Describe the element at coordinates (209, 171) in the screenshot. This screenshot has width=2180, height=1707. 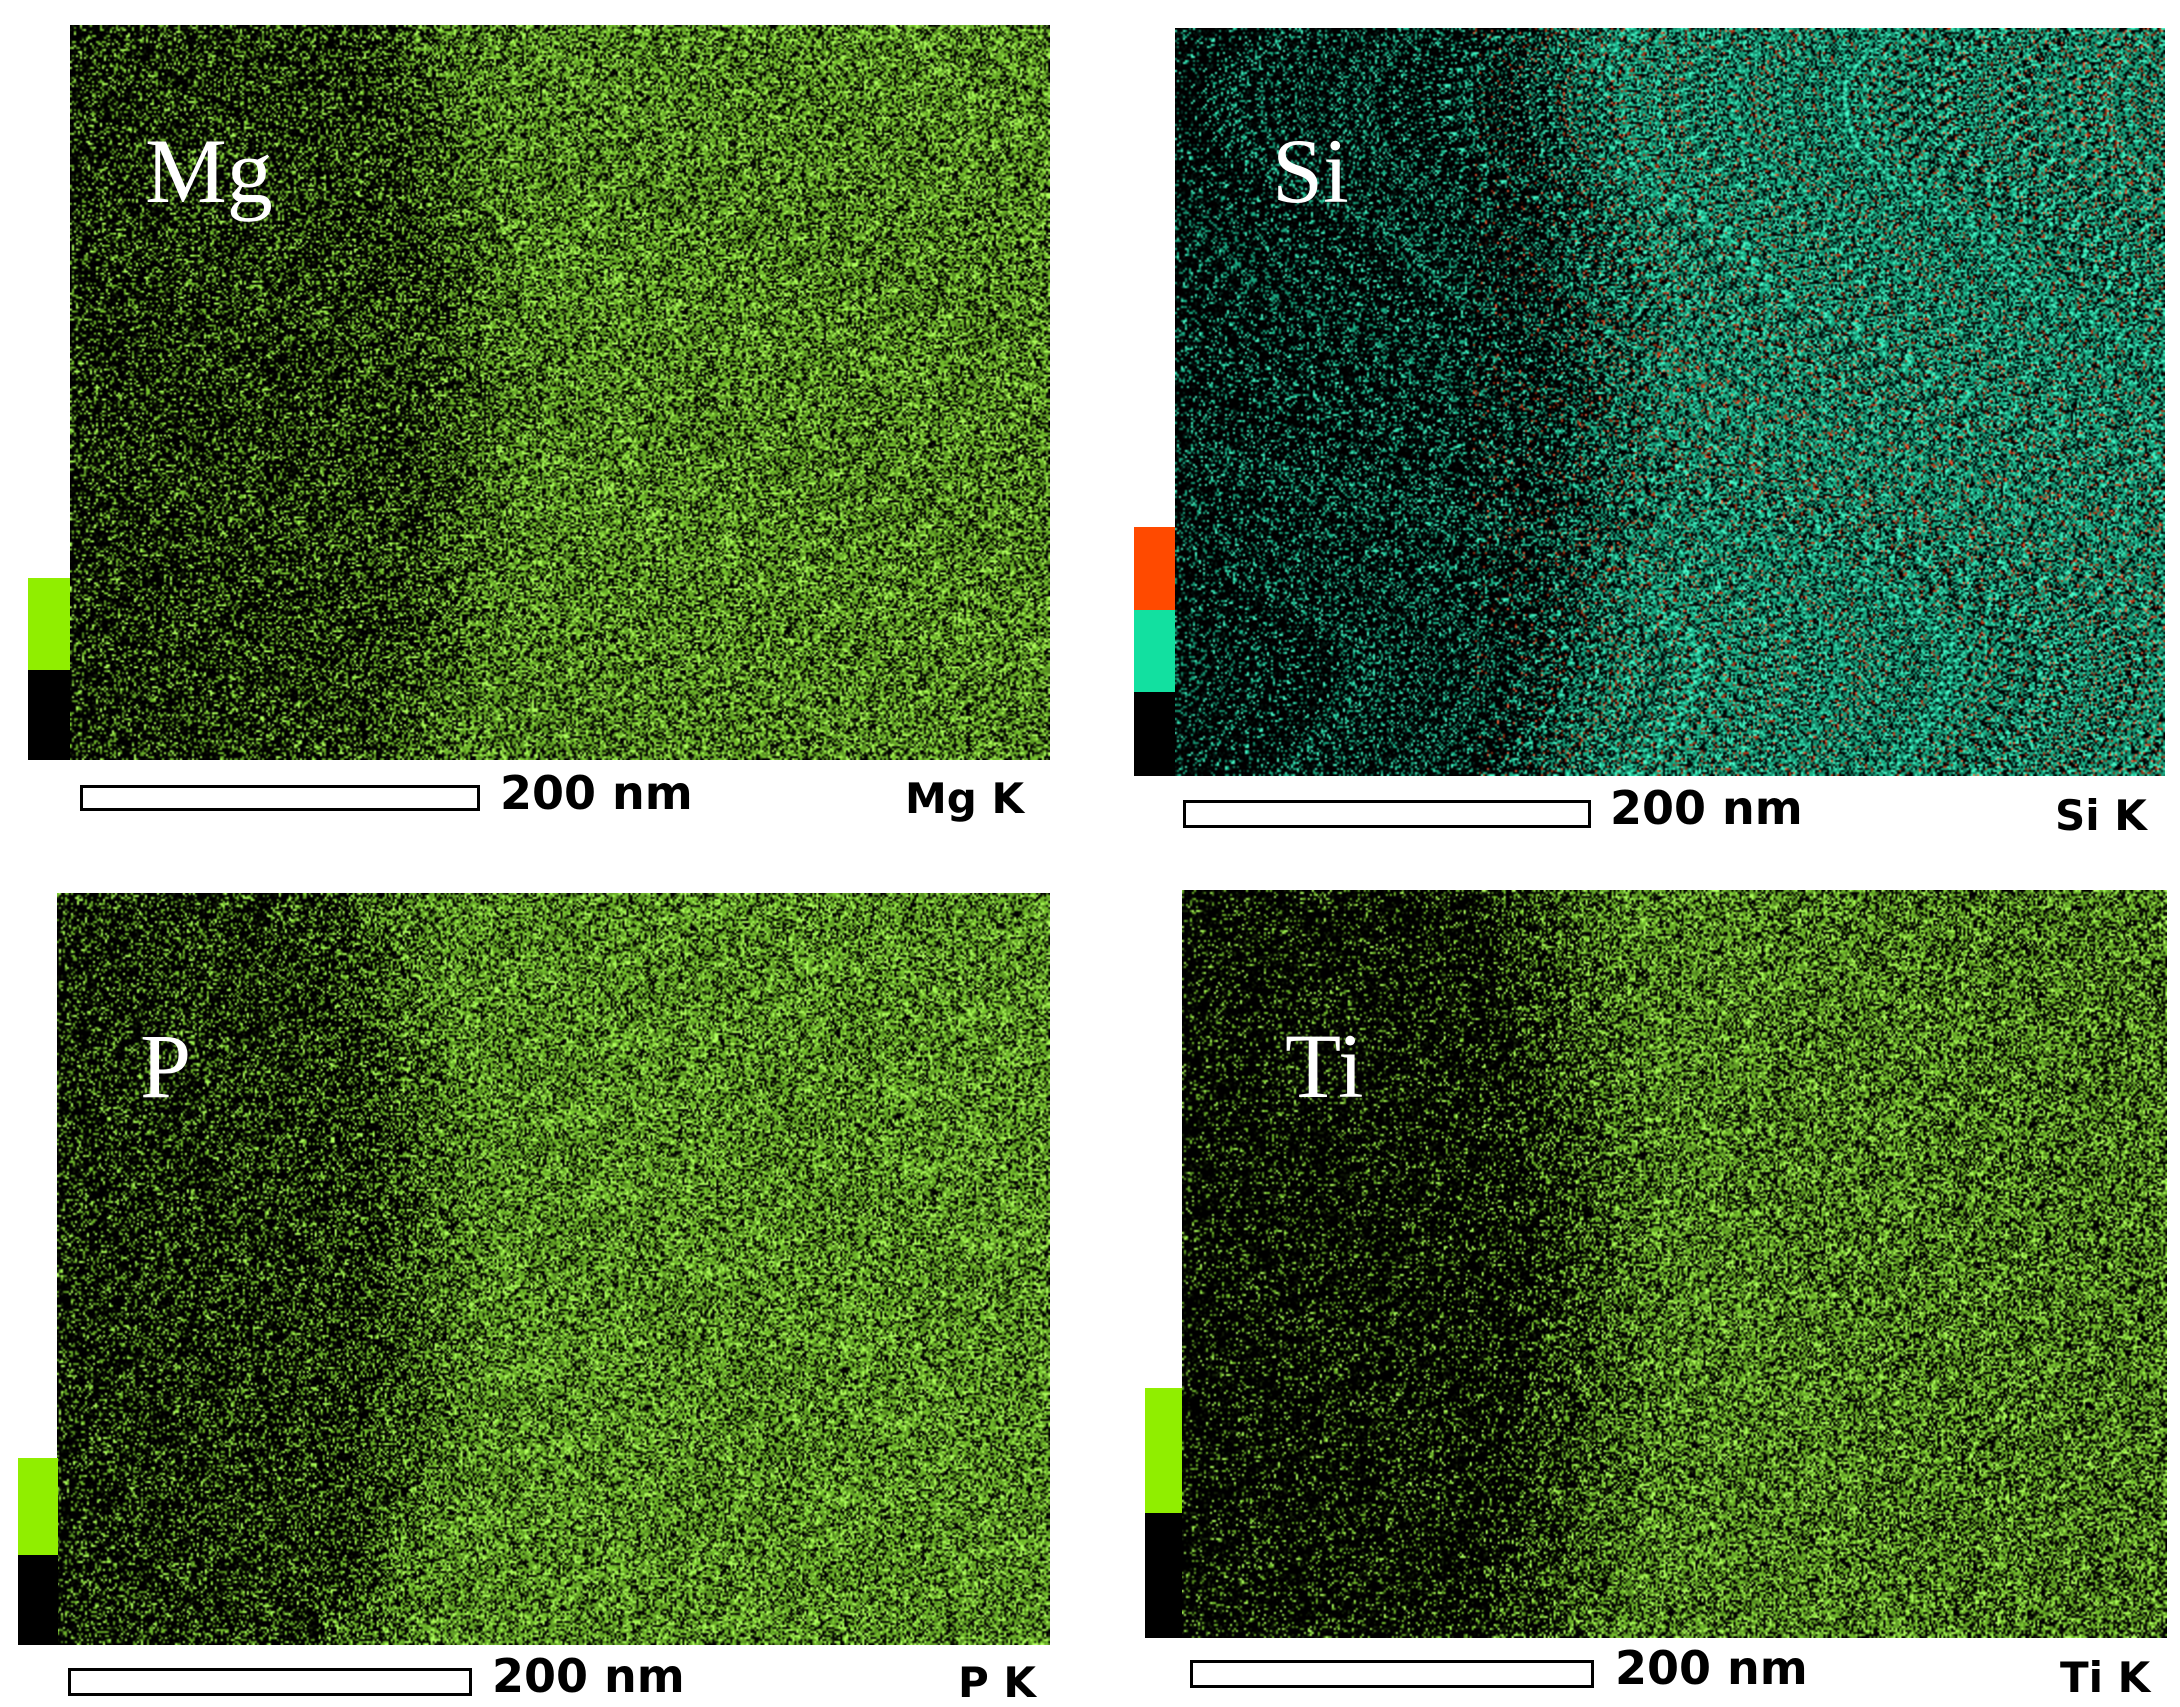
I see `mg-element-label: Mg` at that location.